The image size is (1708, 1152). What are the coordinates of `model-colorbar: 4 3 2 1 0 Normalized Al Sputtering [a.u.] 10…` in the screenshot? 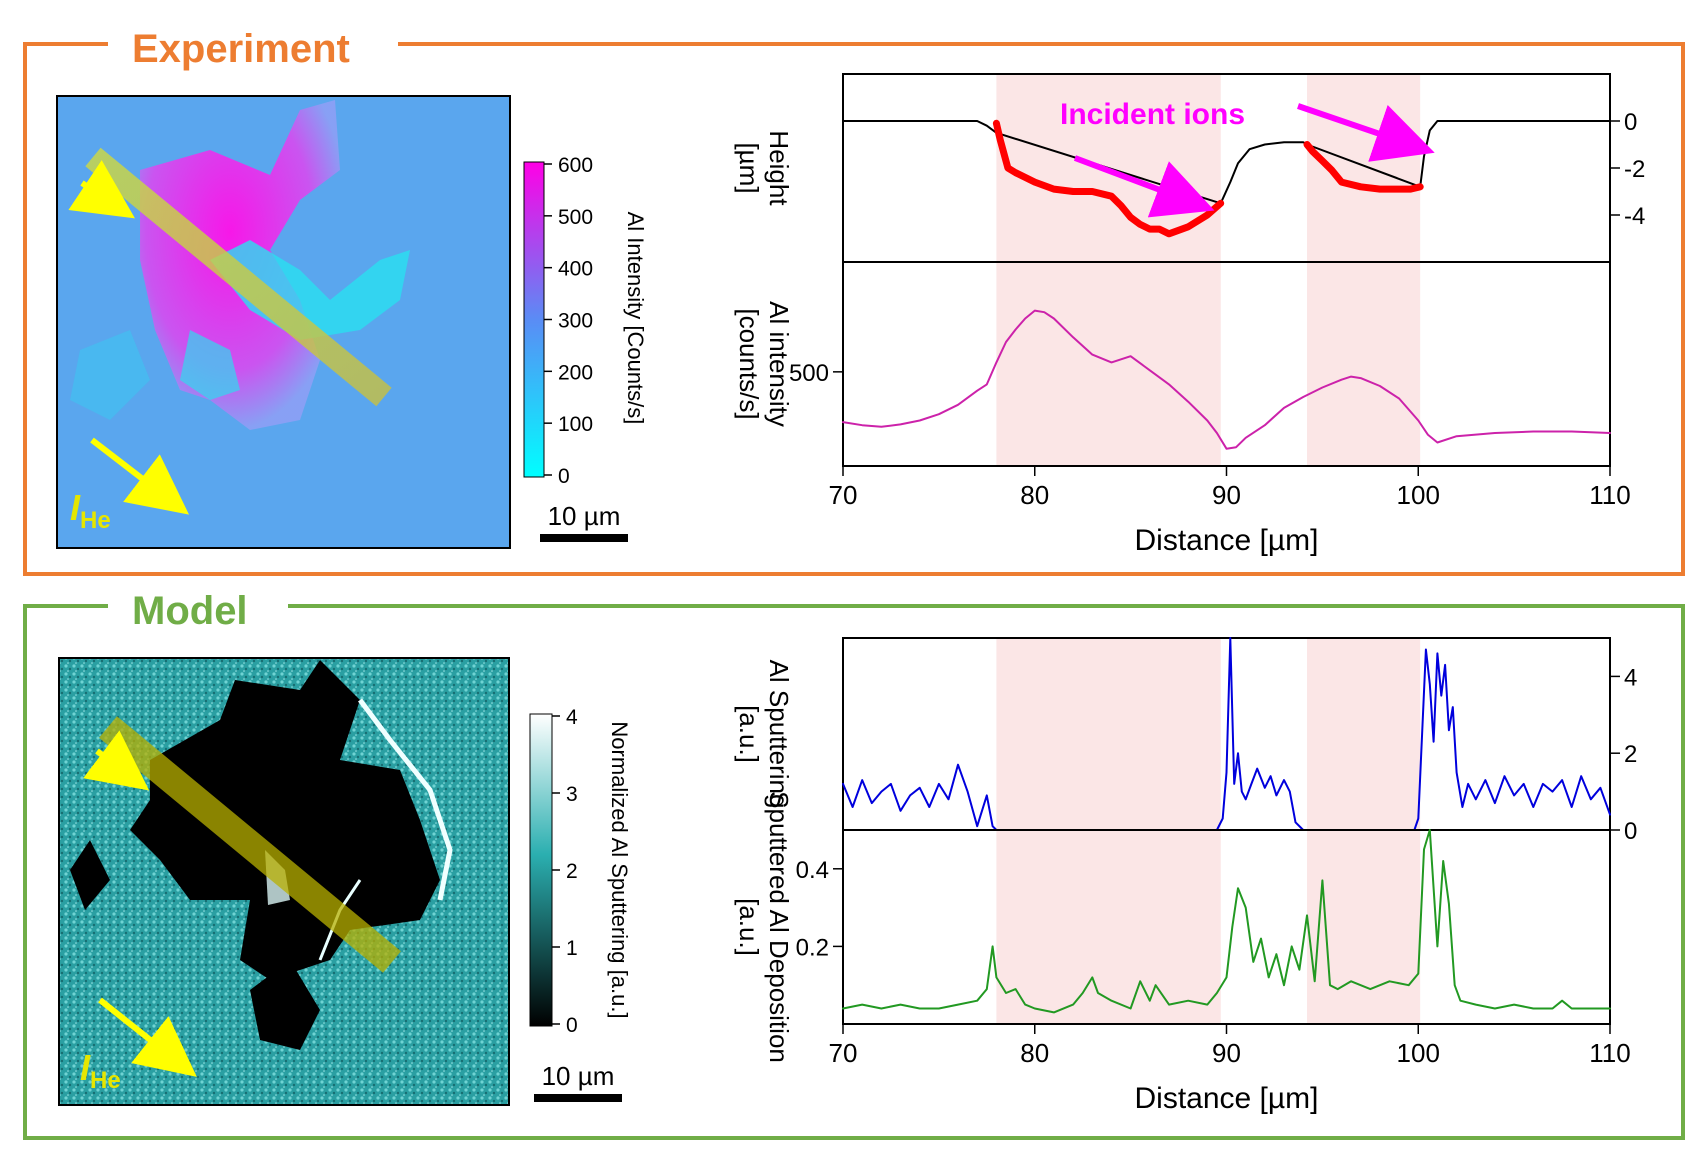 It's located at (580, 904).